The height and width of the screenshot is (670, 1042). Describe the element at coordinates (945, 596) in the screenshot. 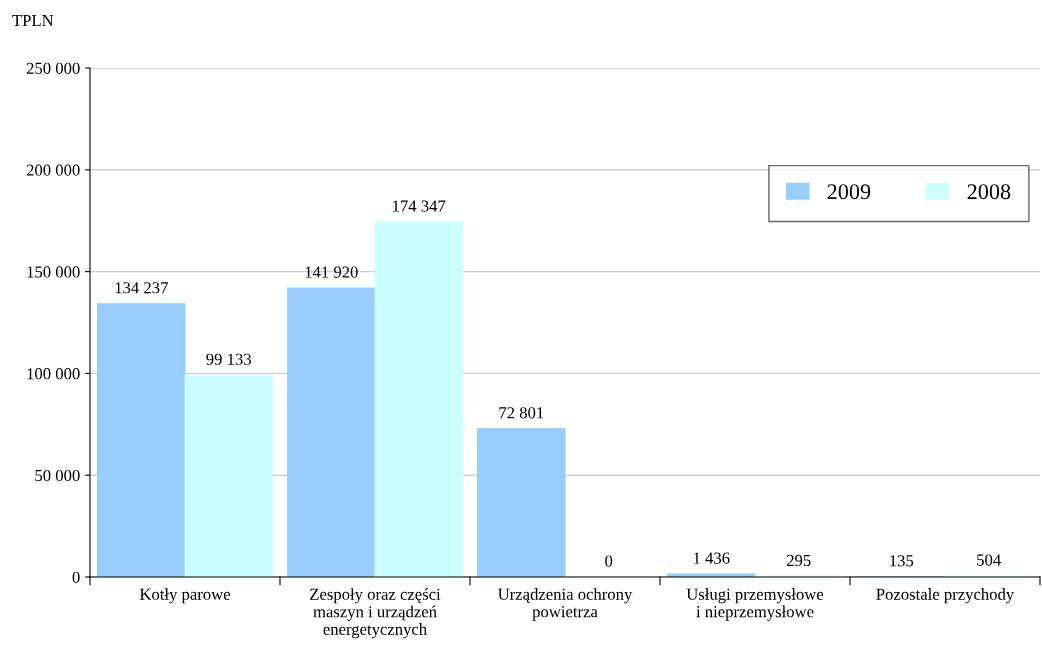

I see `x-tick-label: Pozostale przychody` at that location.